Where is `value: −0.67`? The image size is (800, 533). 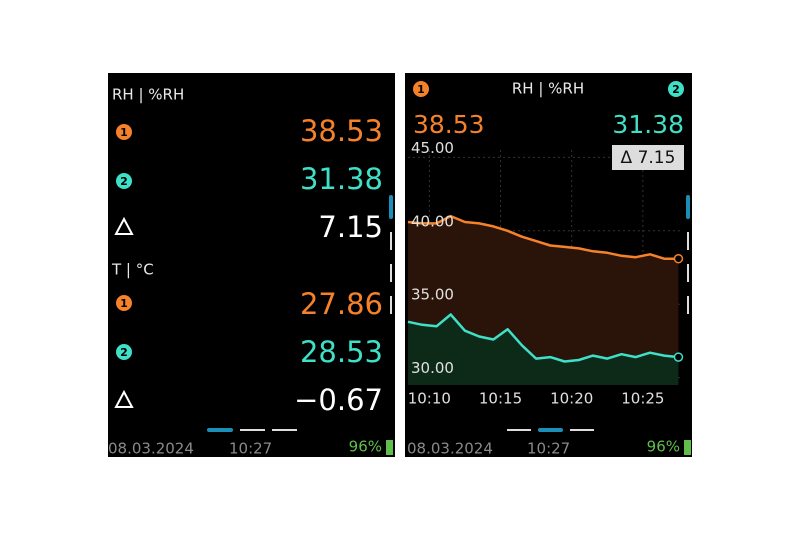
value: −0.67 is located at coordinates (338, 400).